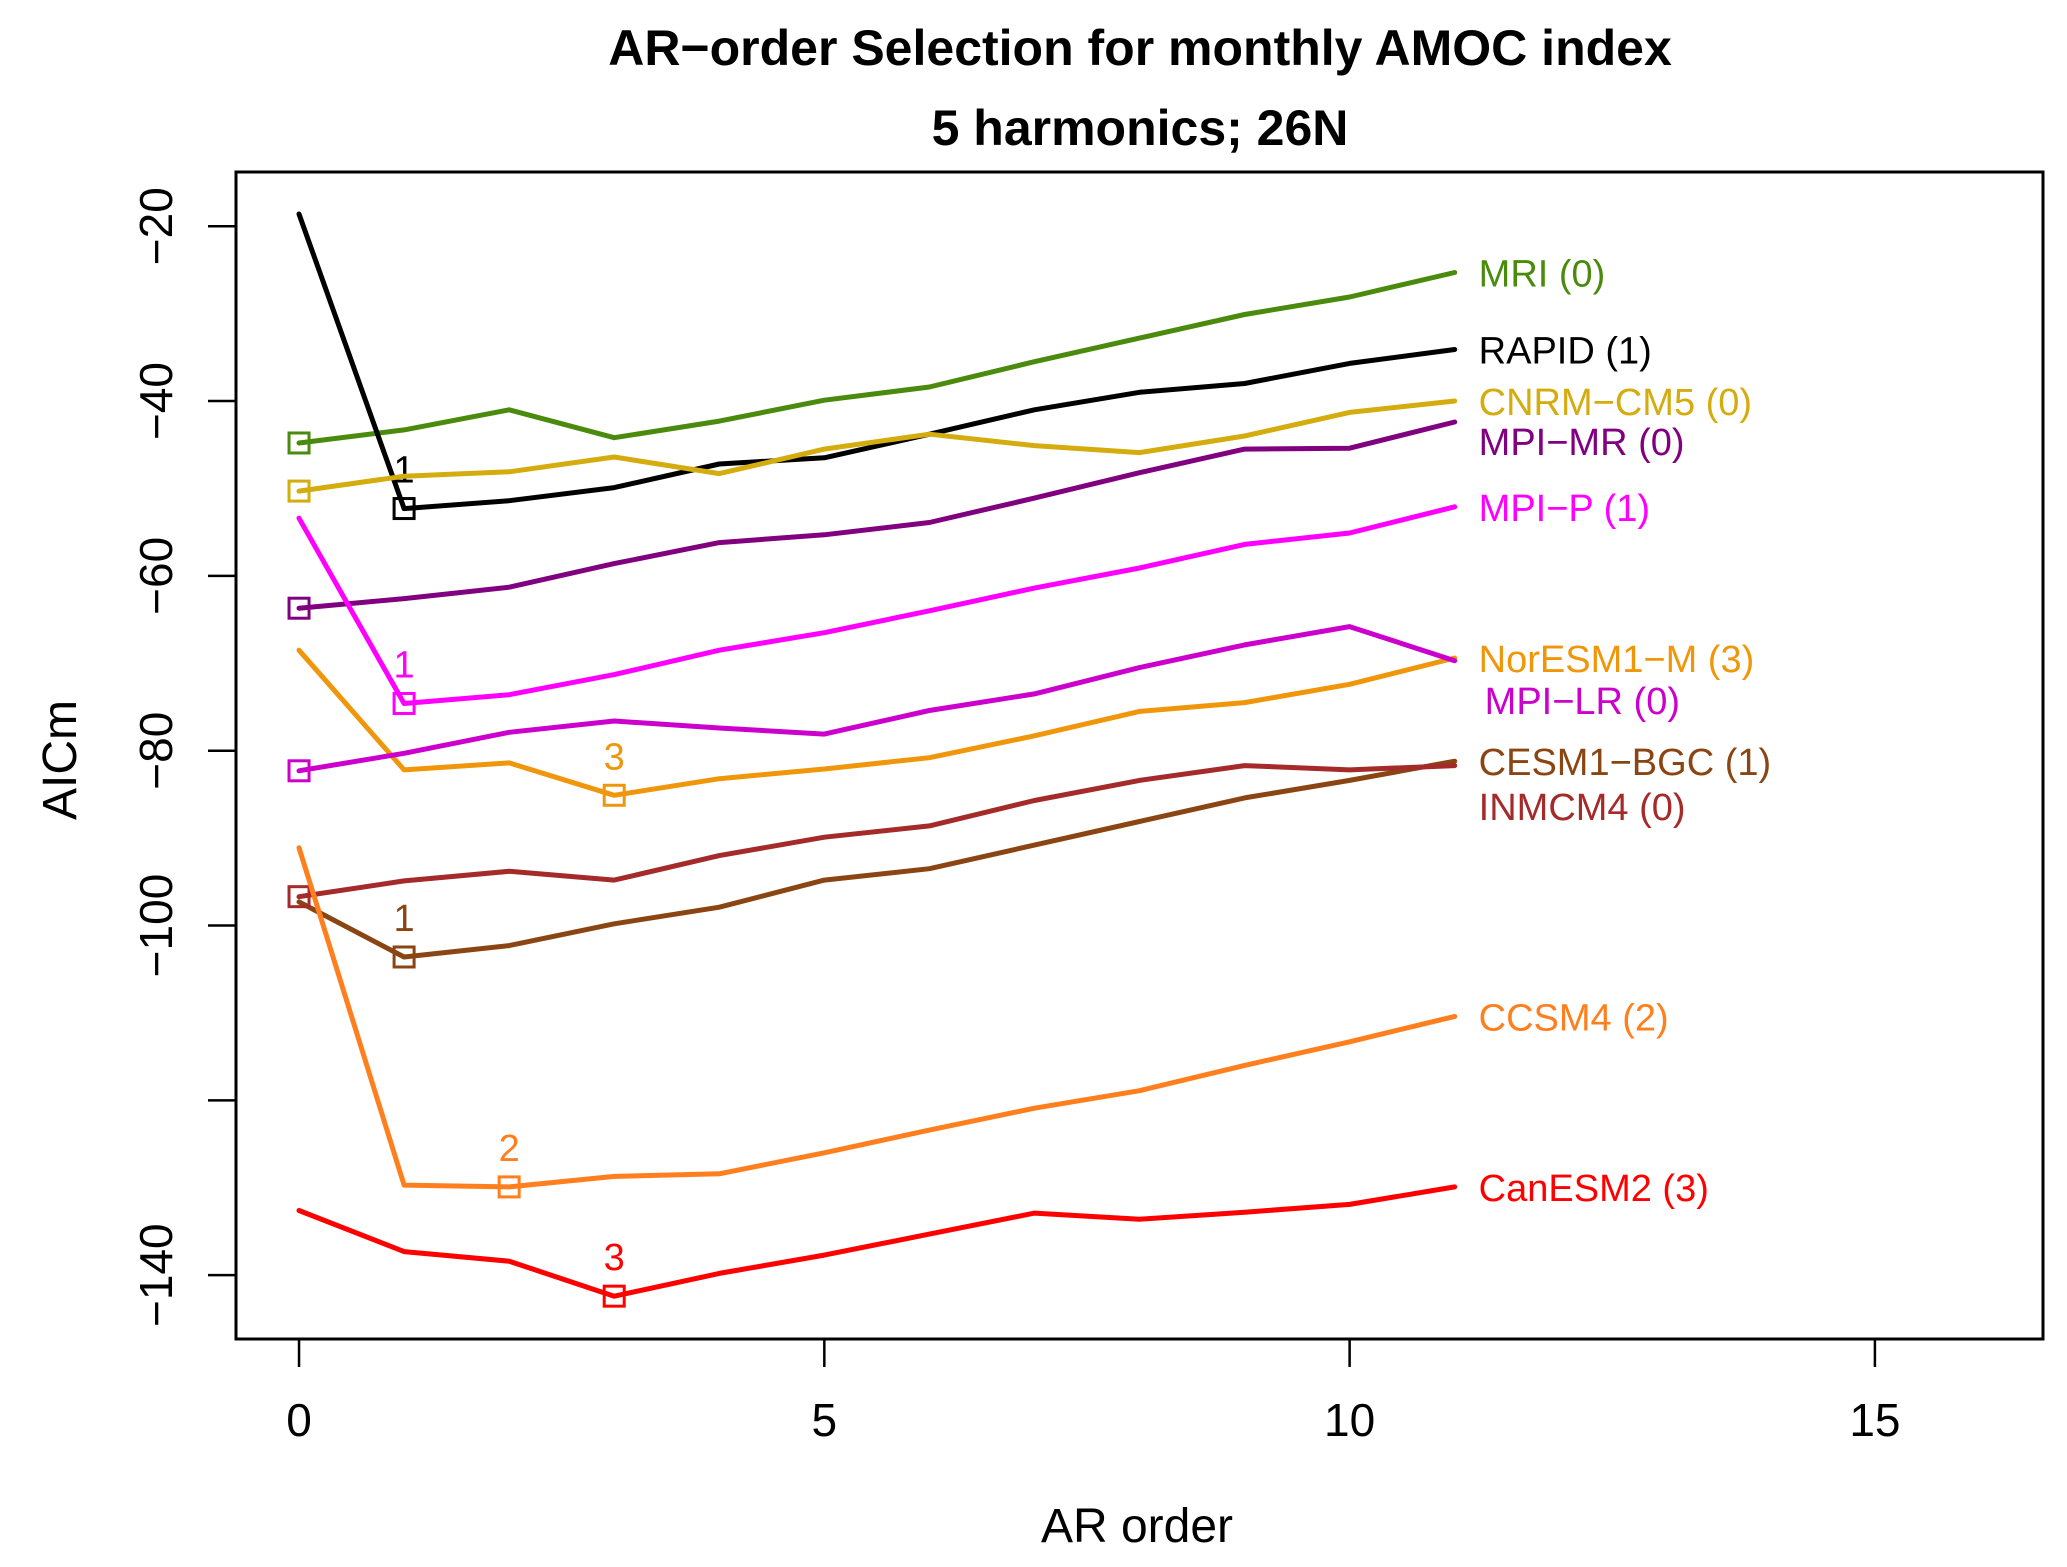  Describe the element at coordinates (156, 1275) in the screenshot. I see `y-tick-label: −140` at that location.